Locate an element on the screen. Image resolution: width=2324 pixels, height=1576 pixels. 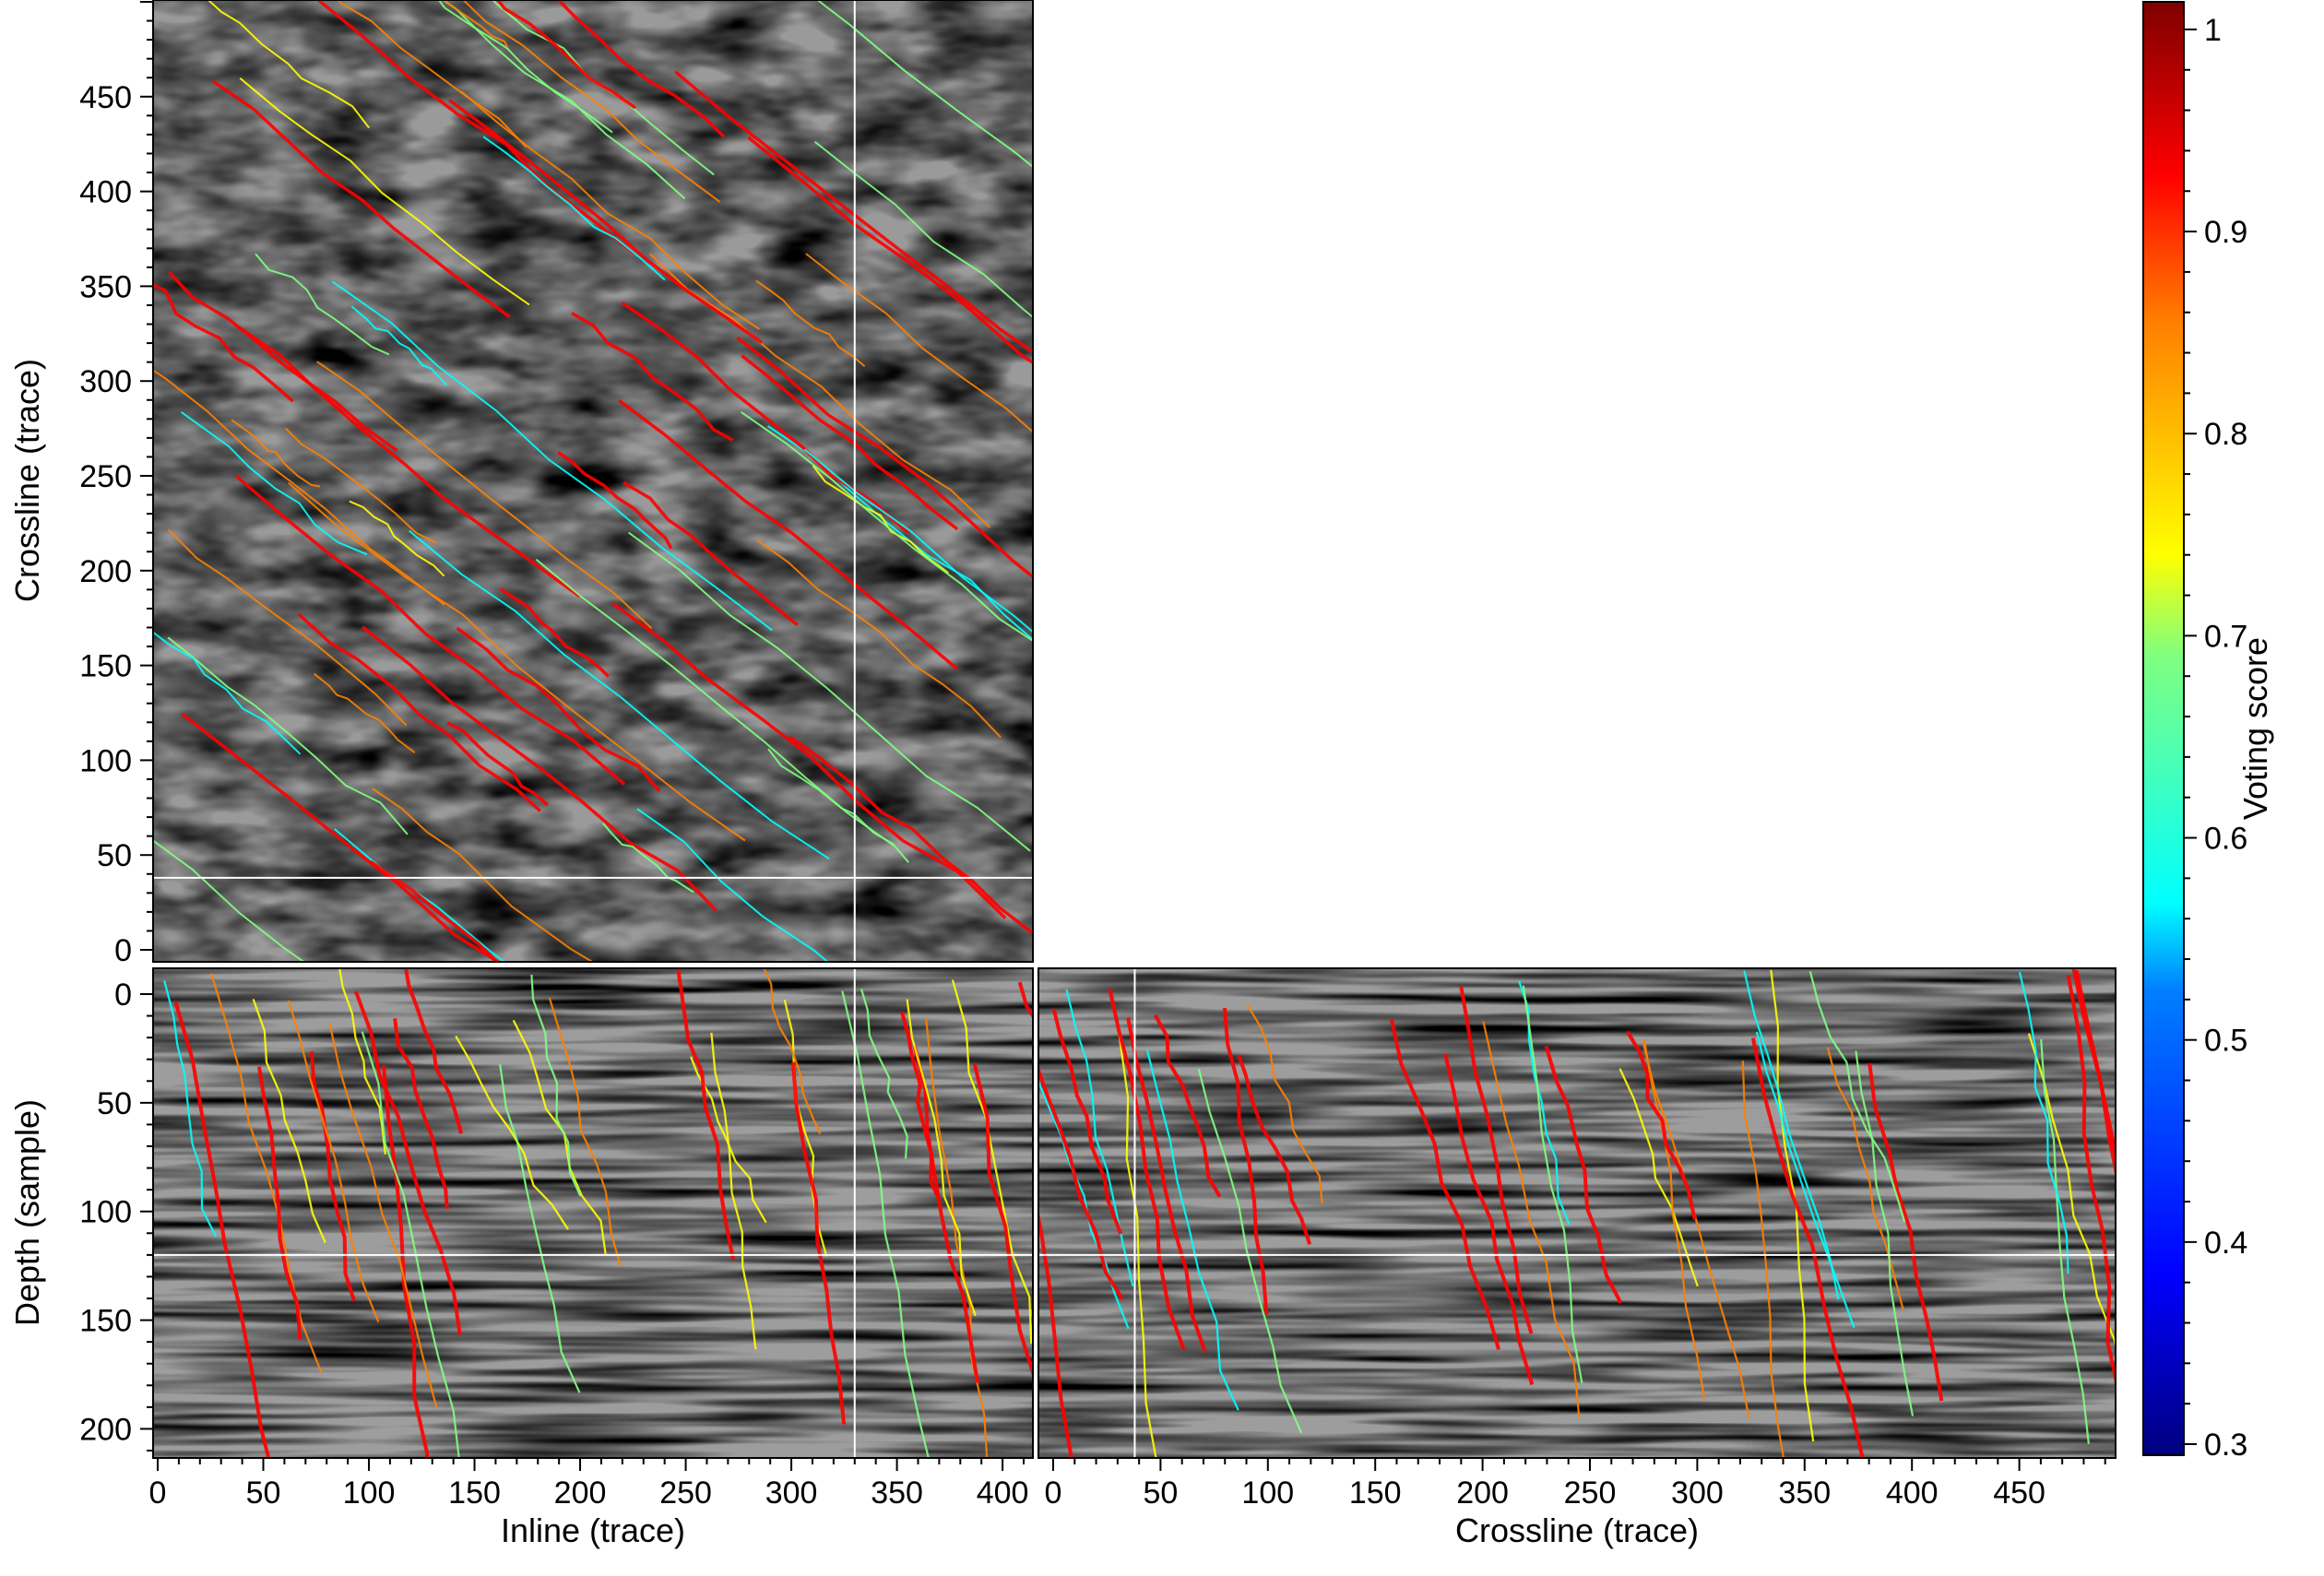
colorbar-tick-label: 0.5 is located at coordinates (2225, 1042).